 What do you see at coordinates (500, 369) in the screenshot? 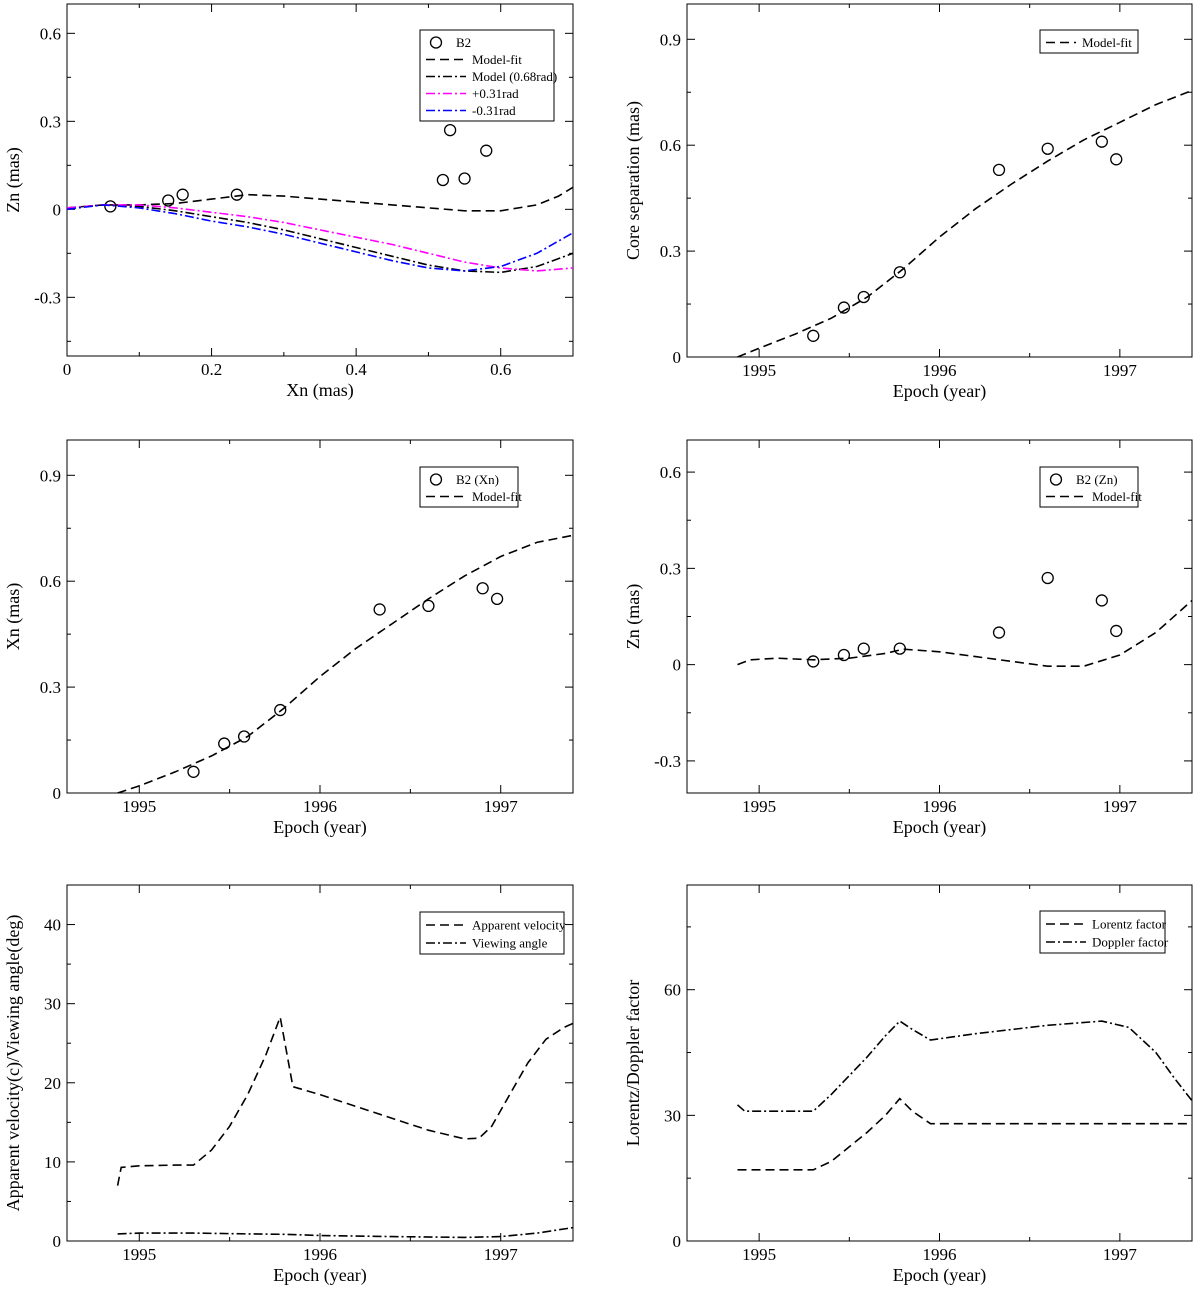
I see `x-tick-label: 0.6` at bounding box center [500, 369].